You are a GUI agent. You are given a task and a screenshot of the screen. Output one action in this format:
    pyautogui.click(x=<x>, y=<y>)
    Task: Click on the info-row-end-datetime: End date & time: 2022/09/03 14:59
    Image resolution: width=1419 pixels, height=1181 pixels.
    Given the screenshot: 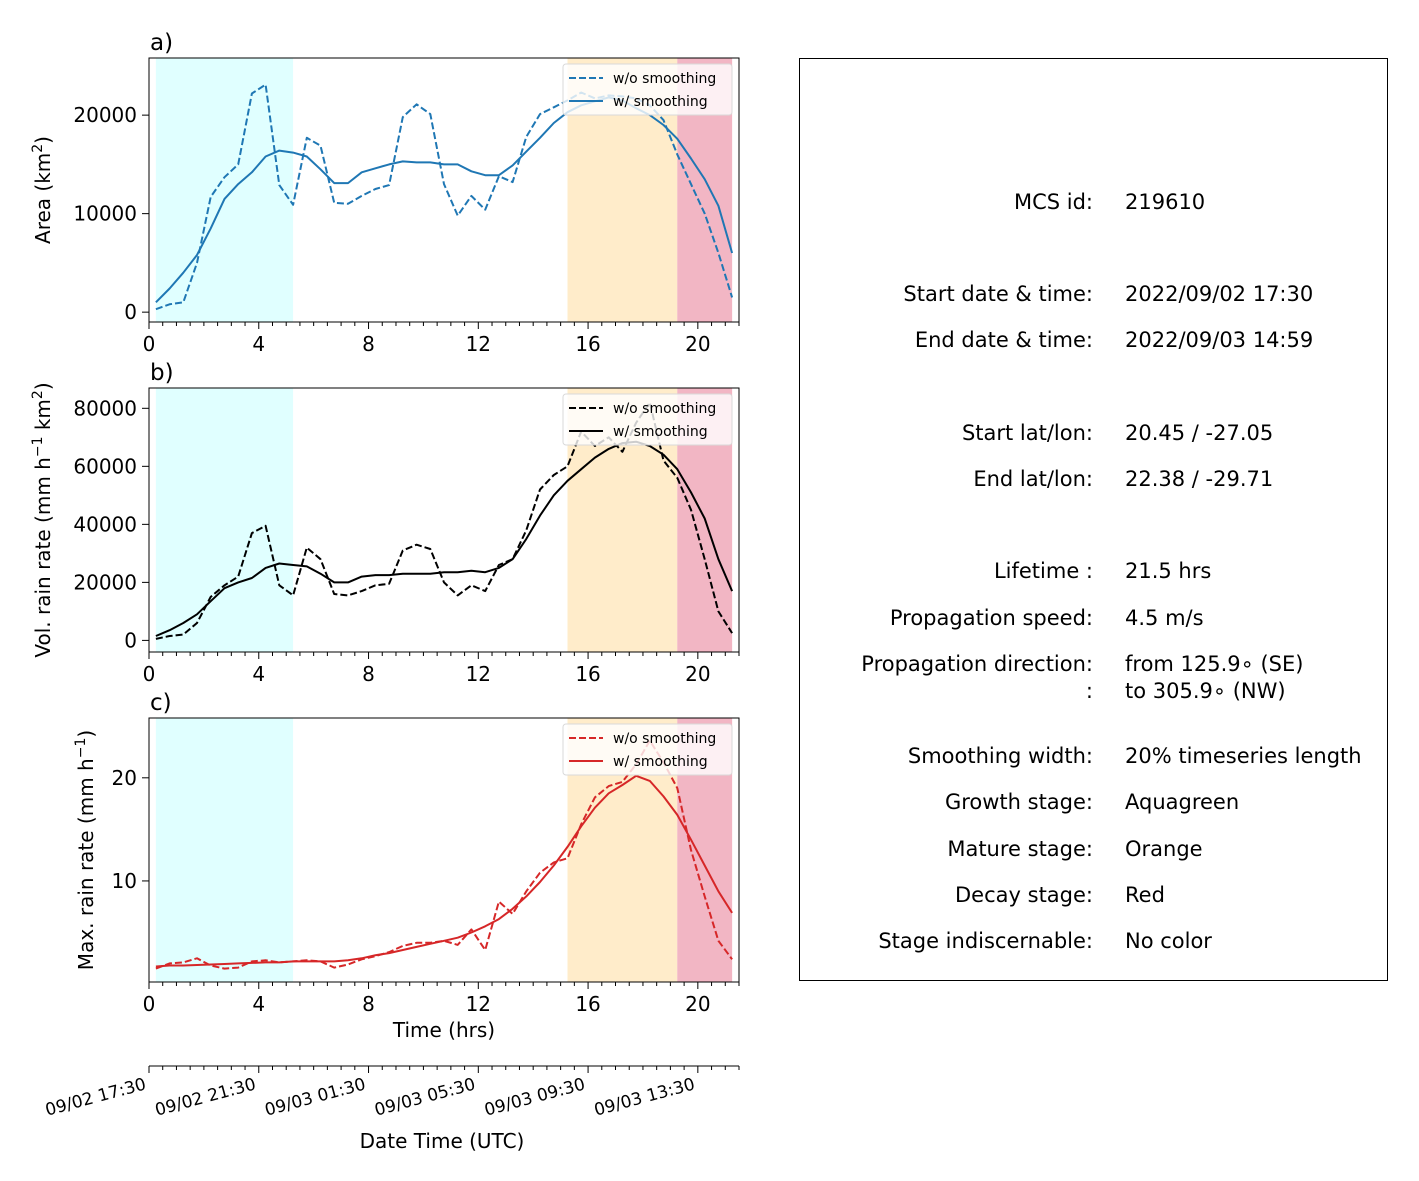 What is the action you would take?
    pyautogui.click(x=1094, y=340)
    